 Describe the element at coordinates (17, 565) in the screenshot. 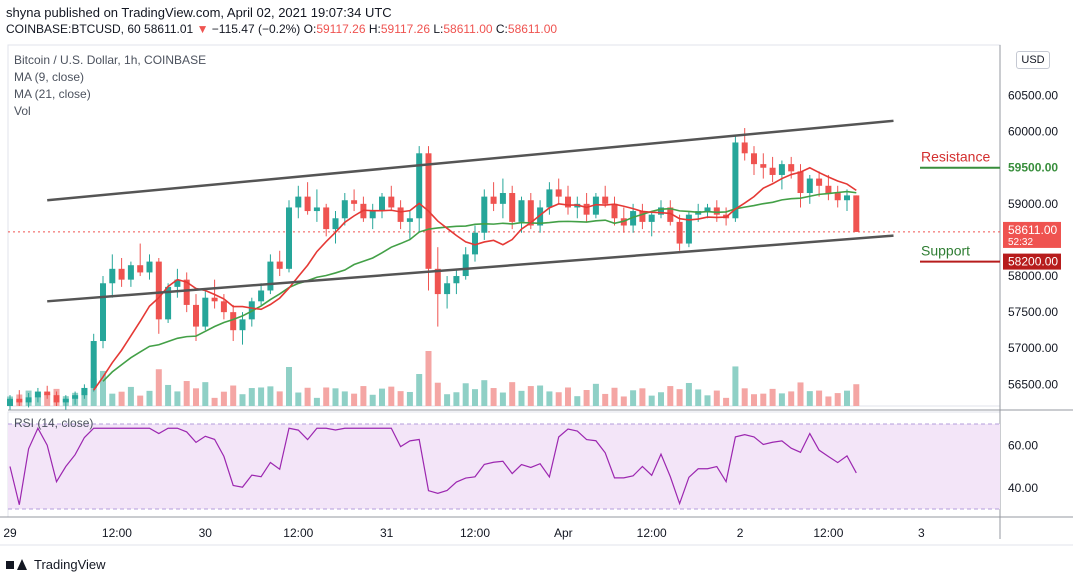

I see `tradingview-logo-icon` at that location.